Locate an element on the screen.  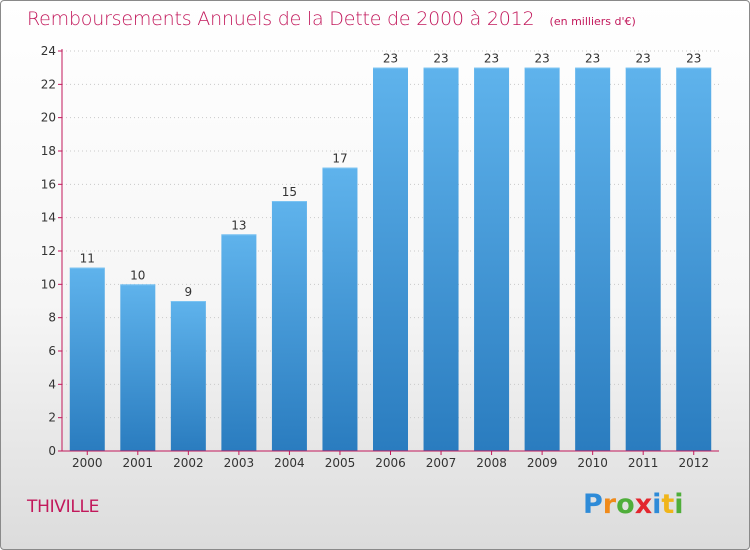
x-tick-label: 2003 is located at coordinates (239, 463).